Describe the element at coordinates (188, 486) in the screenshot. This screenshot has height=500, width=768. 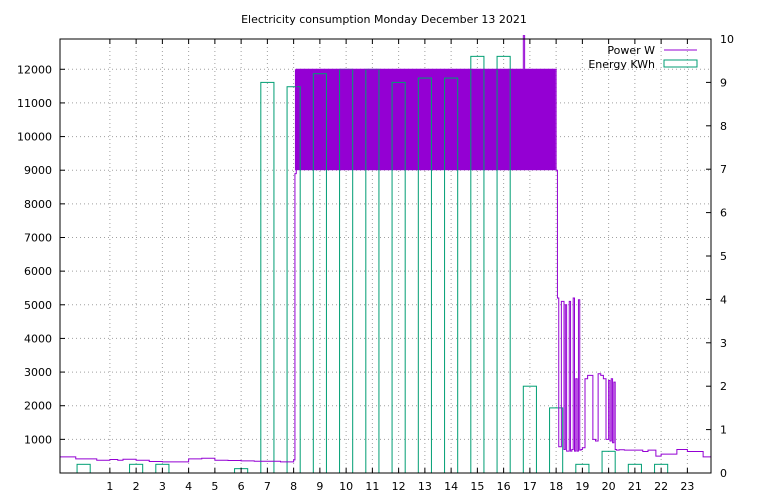
I see `x-tick-label: 4` at that location.